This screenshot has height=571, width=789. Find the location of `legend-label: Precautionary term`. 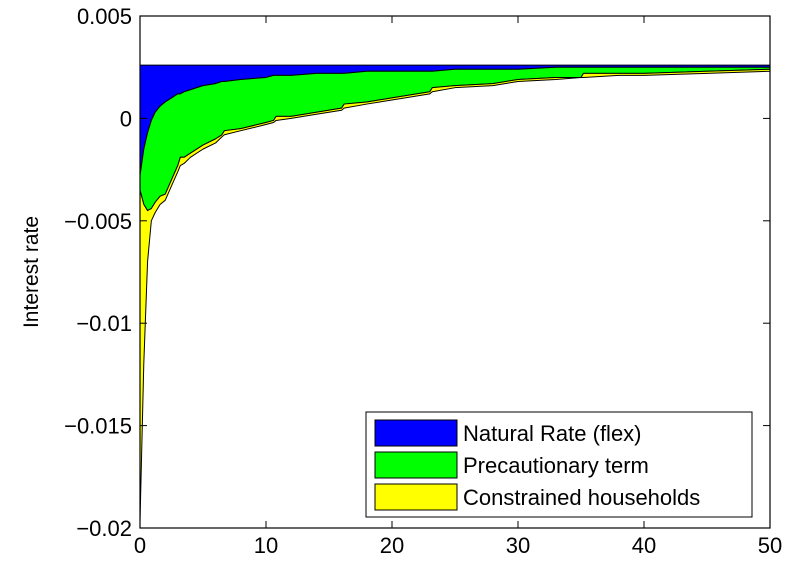

legend-label: Precautionary term is located at coordinates (556, 465).